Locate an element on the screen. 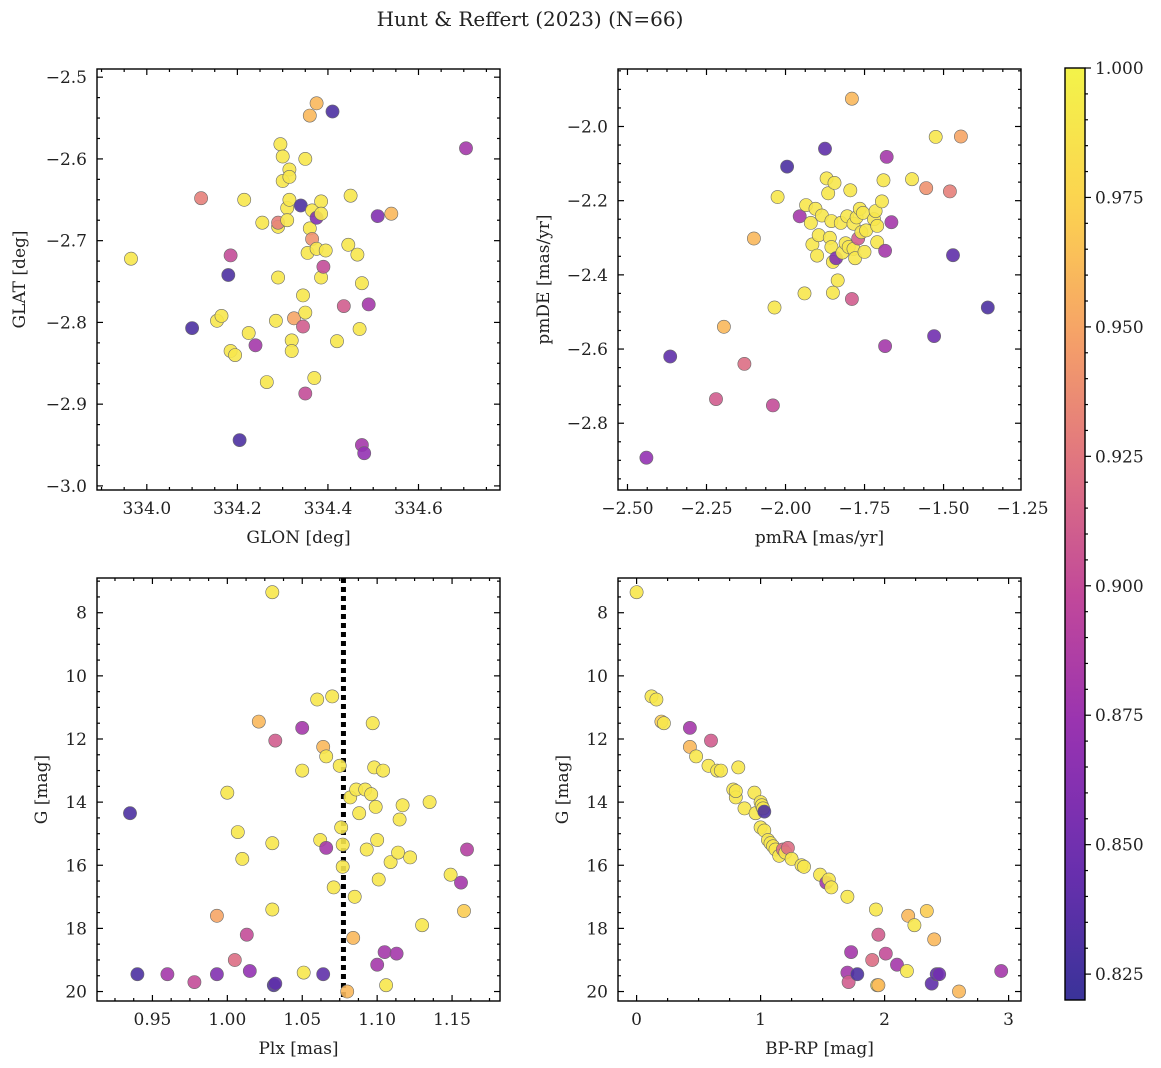 Image resolution: width=1161 pixels, height=1068 pixels. x-tick-label: 1.15 is located at coordinates (452, 1020).